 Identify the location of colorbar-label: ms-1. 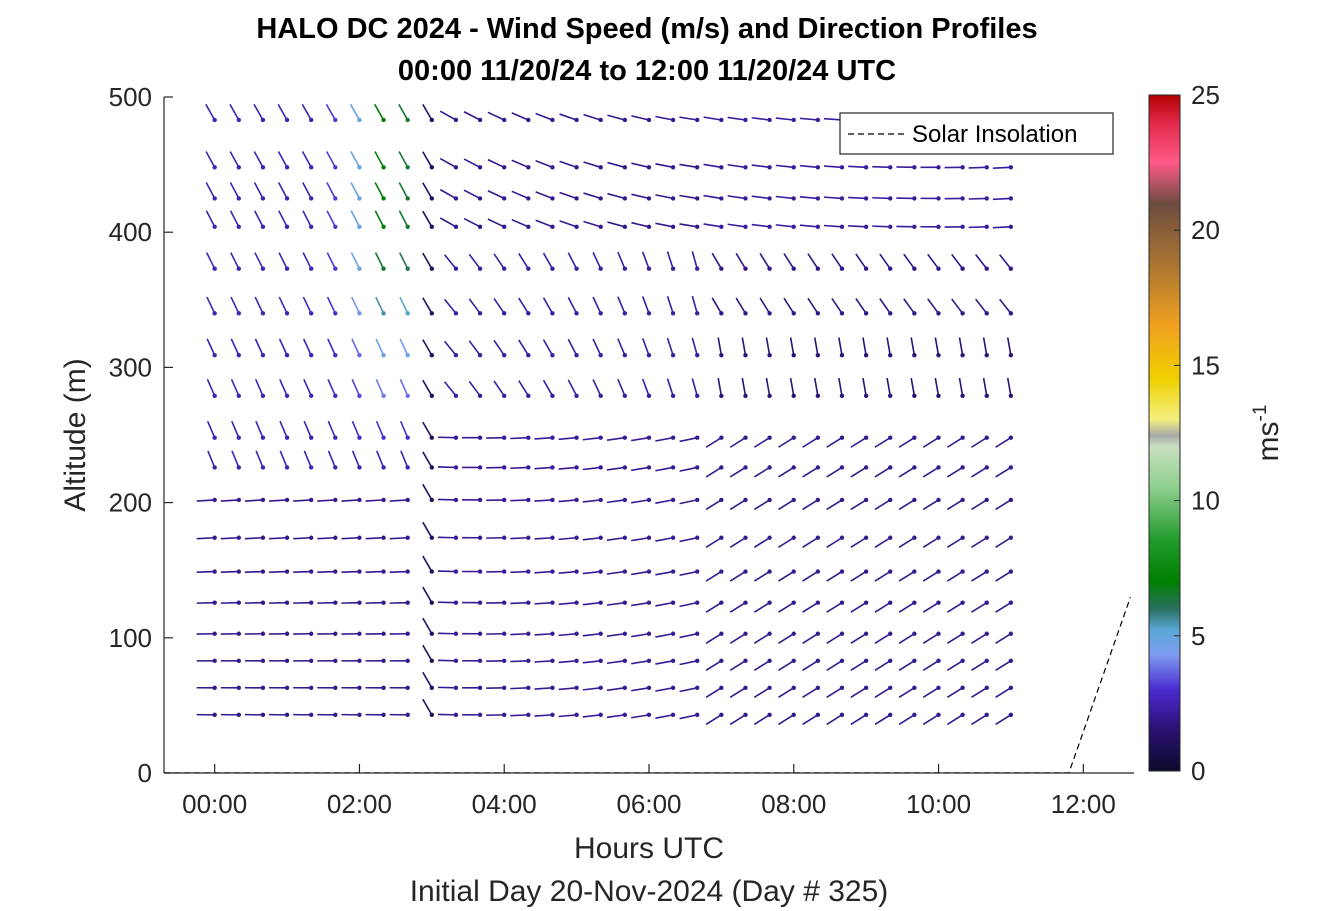
(1267, 433).